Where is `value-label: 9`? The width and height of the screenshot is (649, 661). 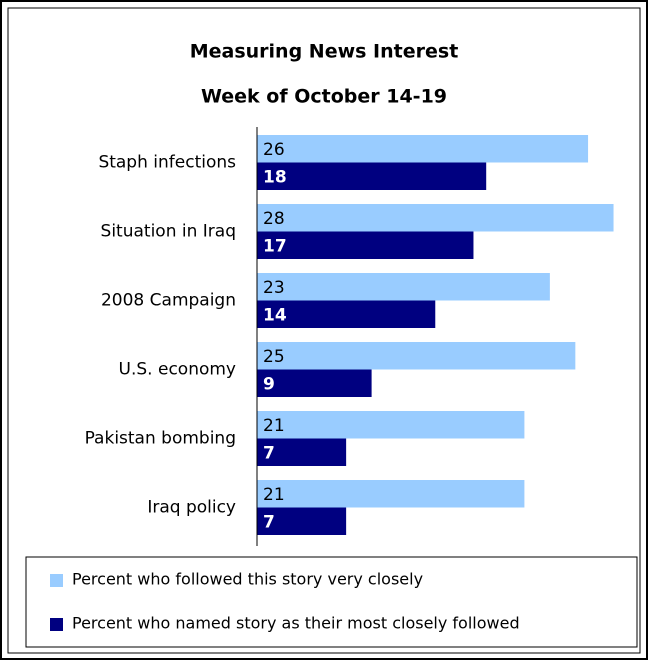
value-label: 9 is located at coordinates (269, 384).